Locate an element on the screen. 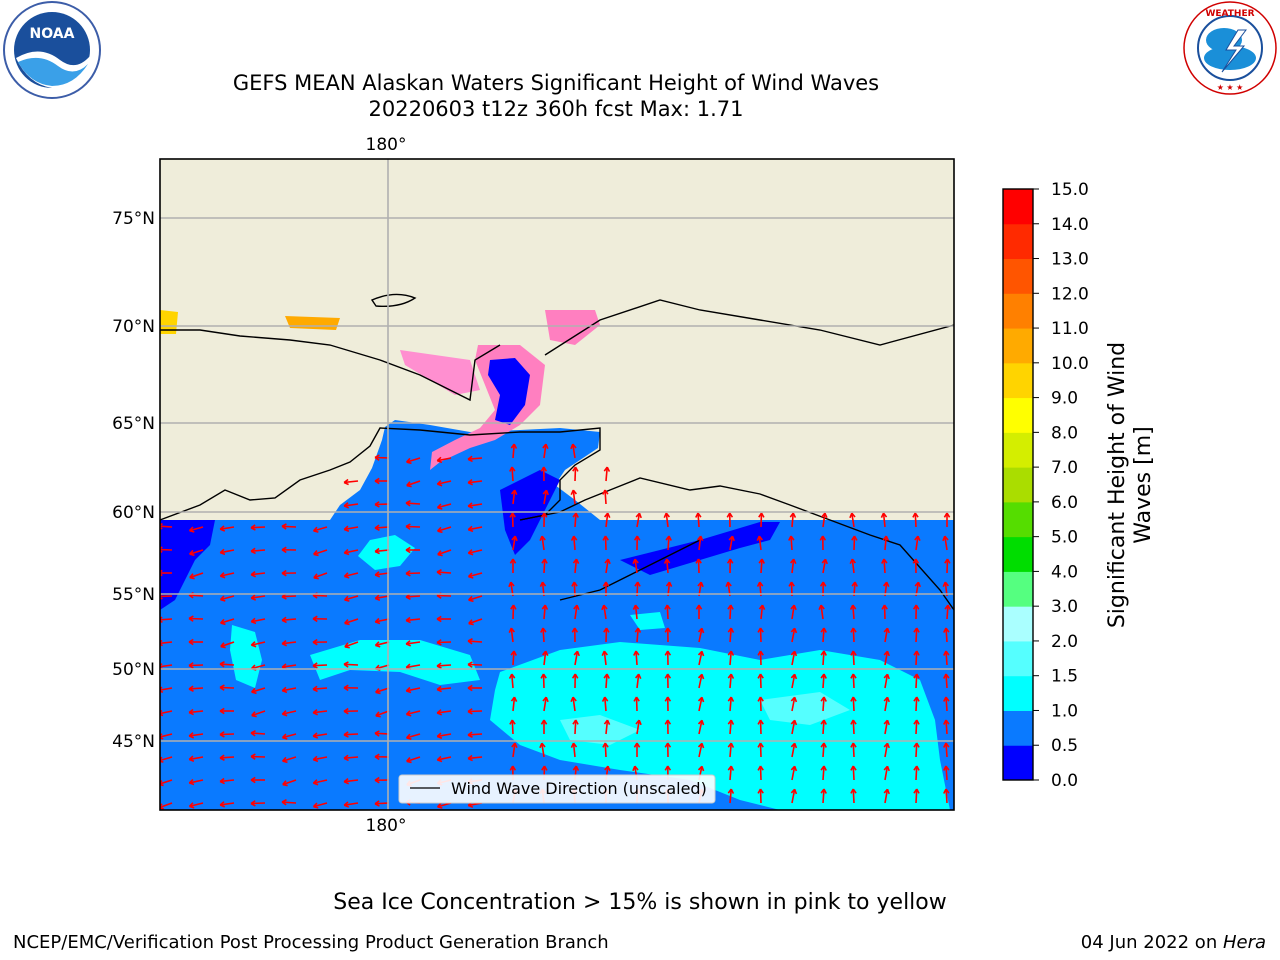 The width and height of the screenshot is (1280, 960). noaa-logo: NOAA is located at coordinates (52, 50).